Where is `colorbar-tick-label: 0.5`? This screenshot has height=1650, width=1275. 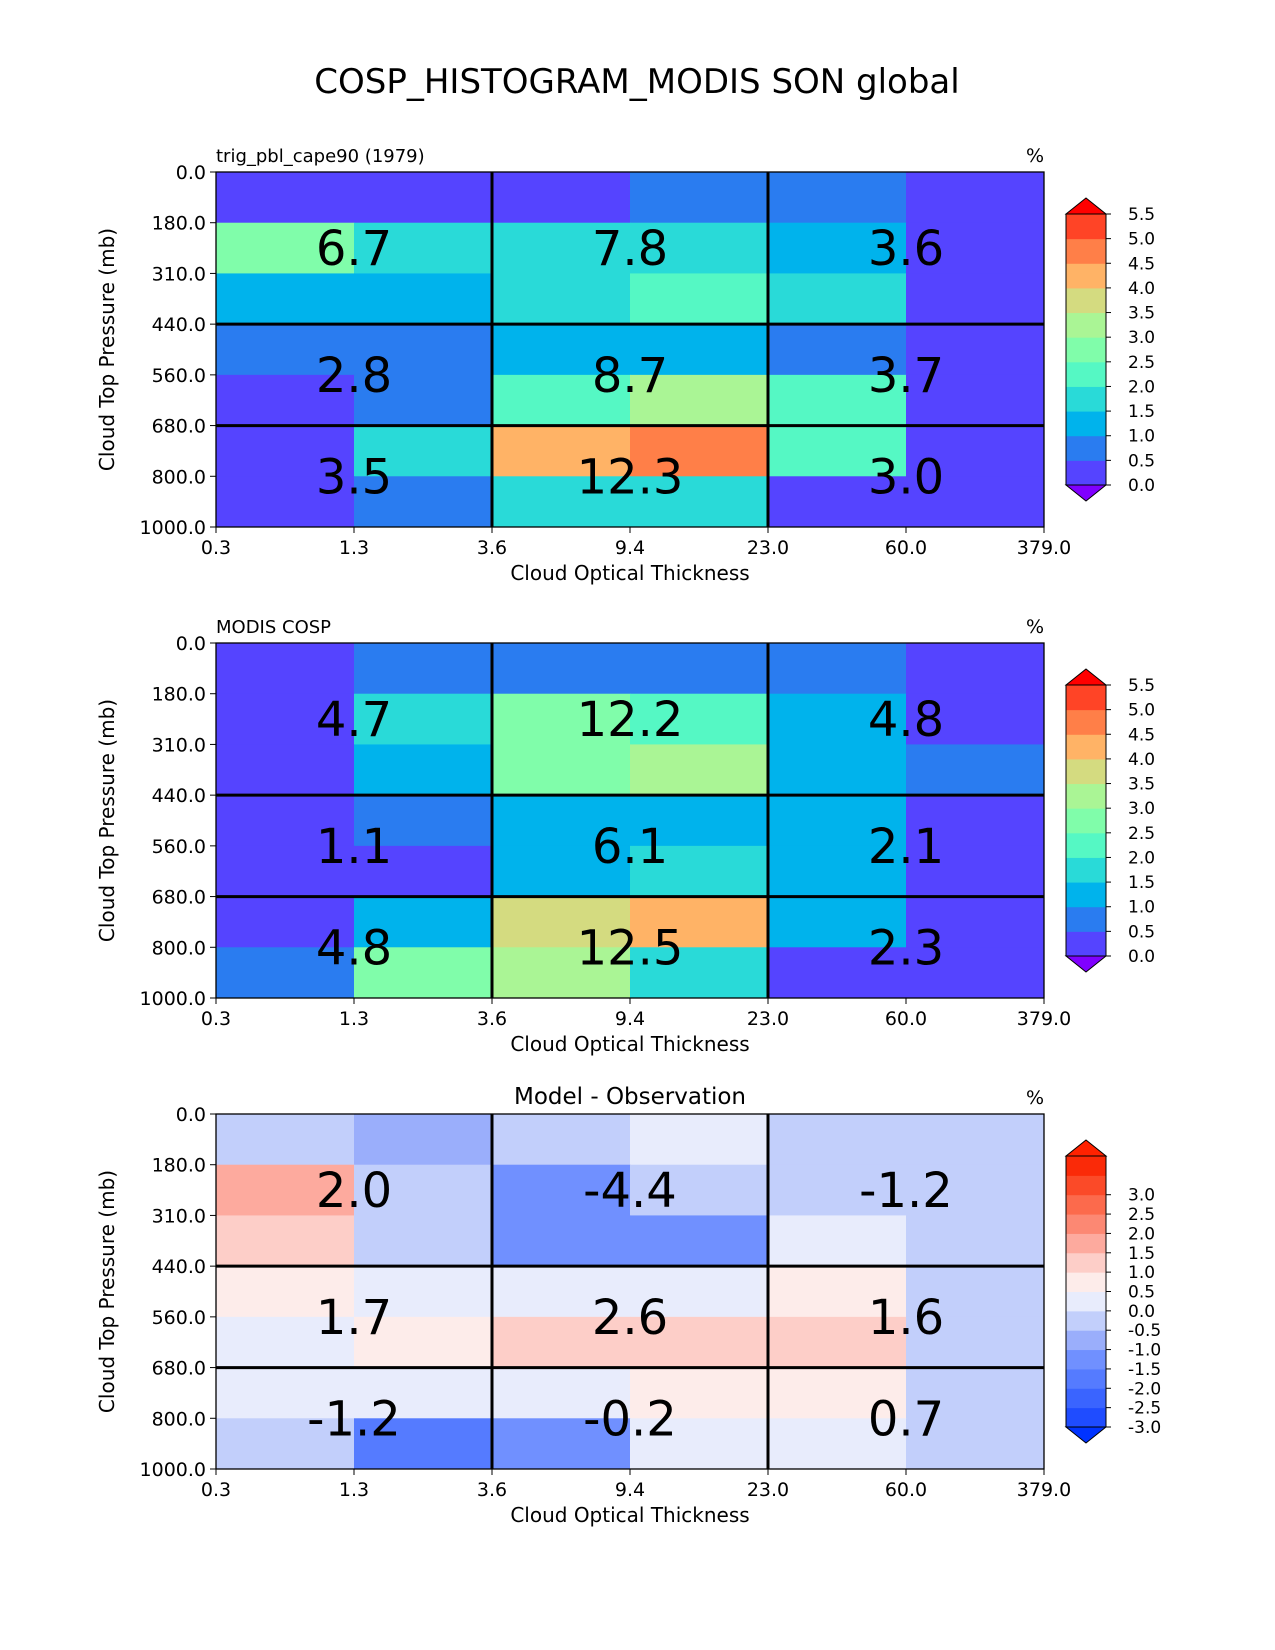
colorbar-tick-label: 0.5 is located at coordinates (1141, 1293).